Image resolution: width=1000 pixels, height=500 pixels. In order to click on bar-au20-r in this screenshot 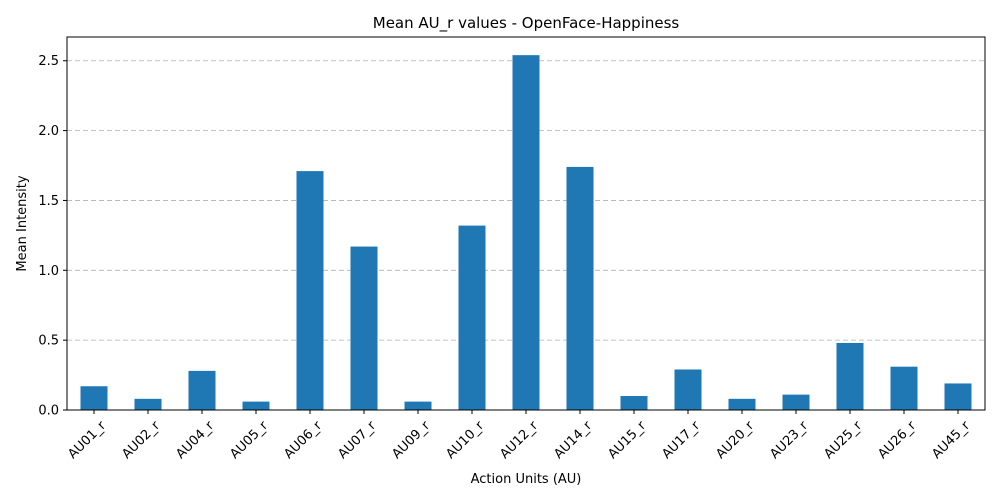, I will do `click(742, 404)`.